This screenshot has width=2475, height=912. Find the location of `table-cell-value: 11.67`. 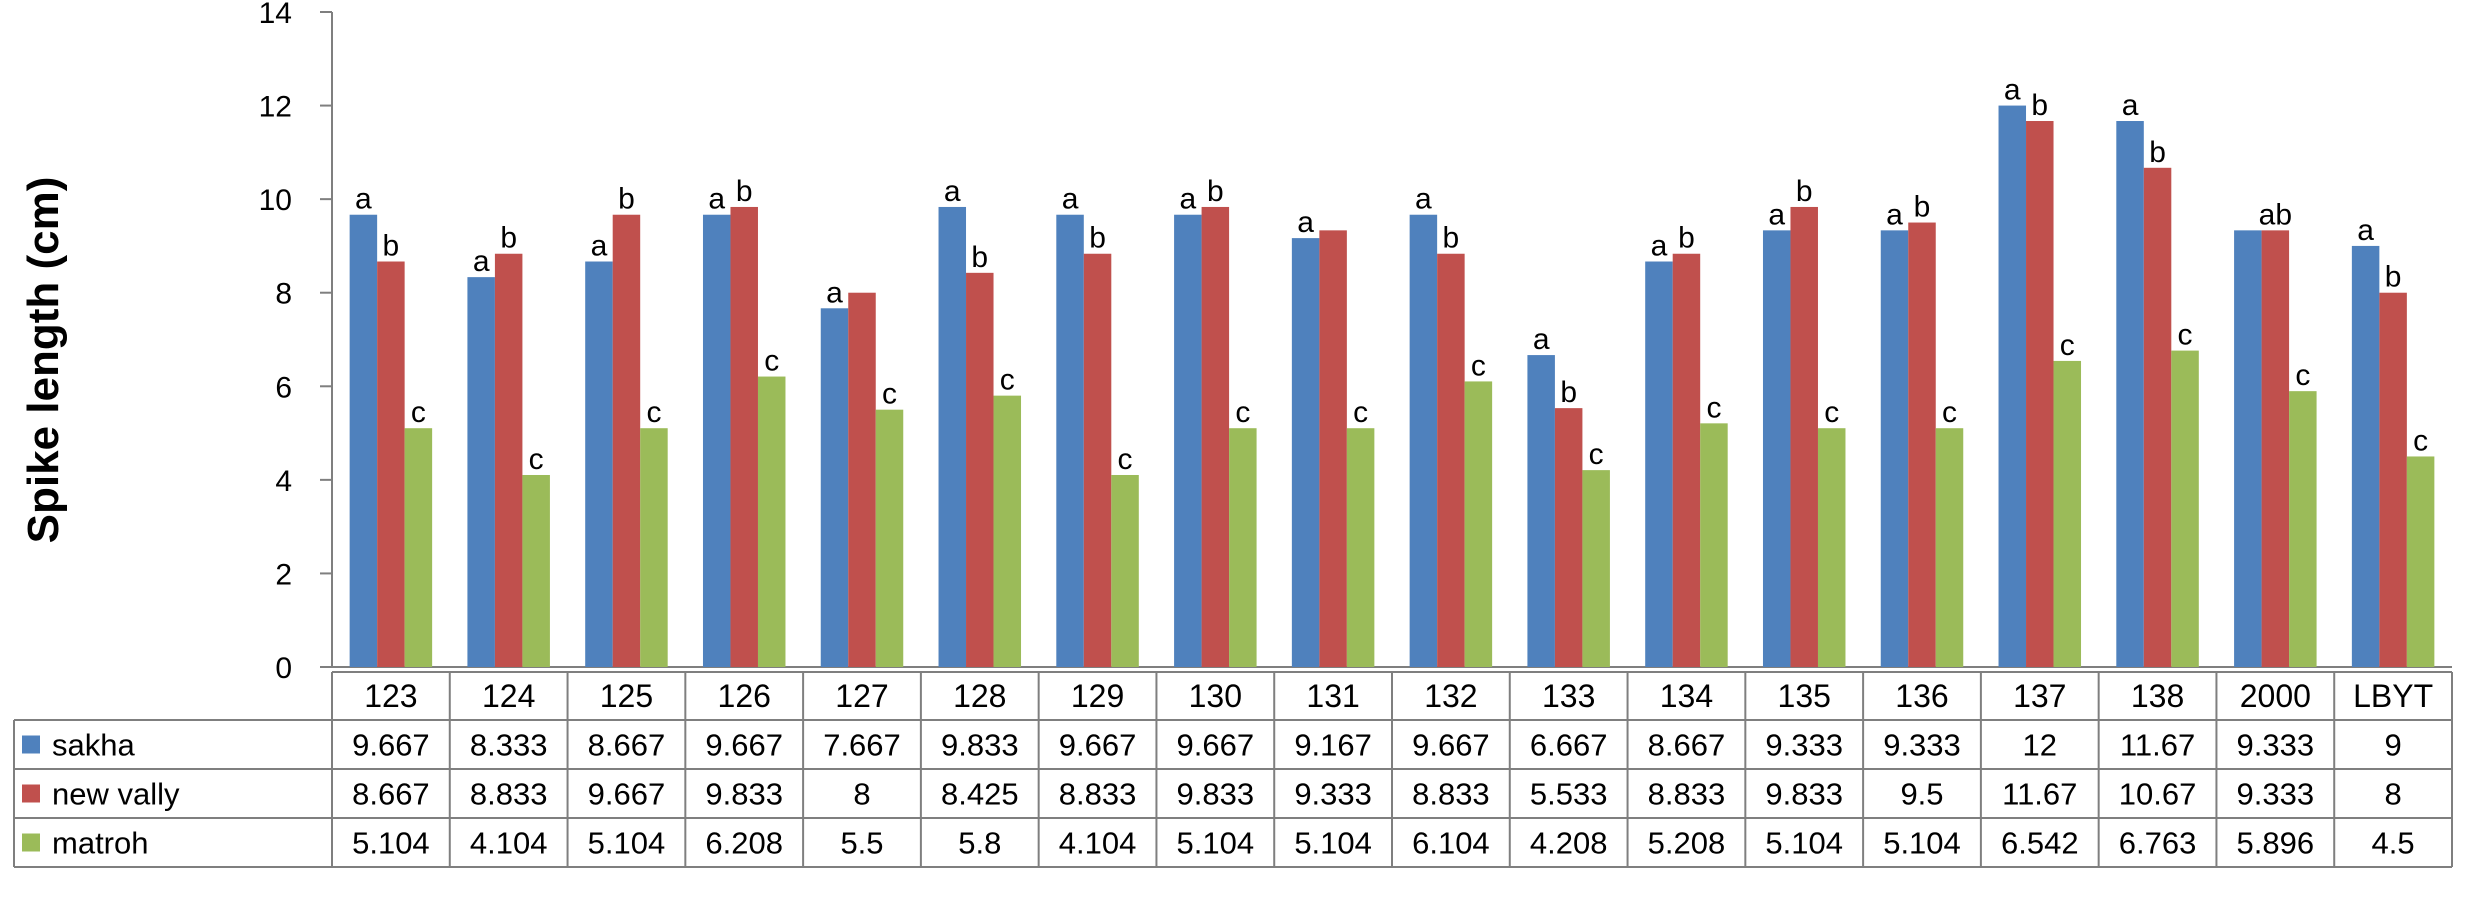

table-cell-value: 11.67 is located at coordinates (2039, 794).